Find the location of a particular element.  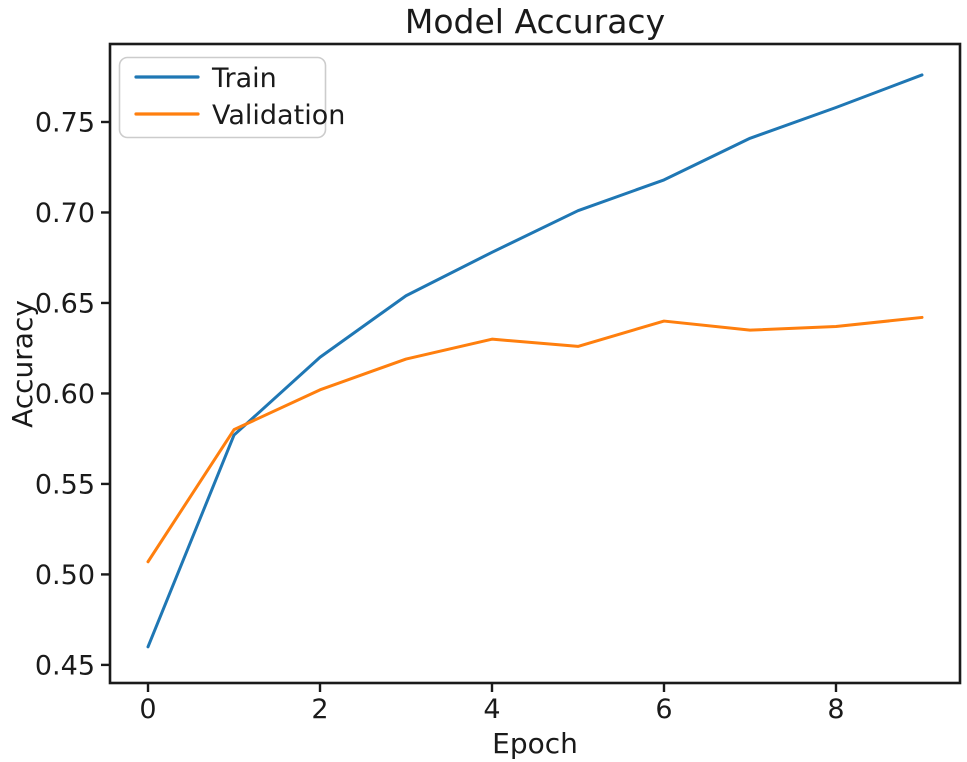

y-tick-label: 0.50 is located at coordinates (65, 575).